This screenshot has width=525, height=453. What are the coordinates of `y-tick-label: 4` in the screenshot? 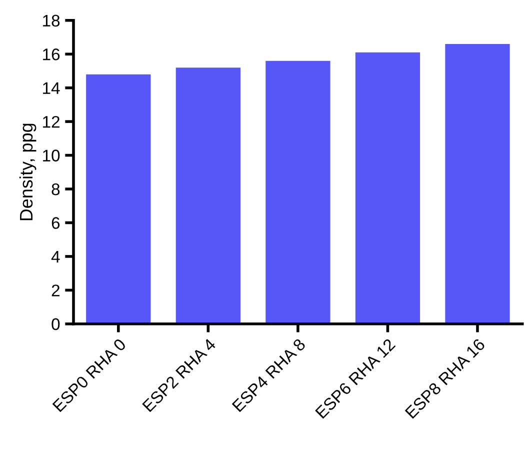 It's located at (55, 256).